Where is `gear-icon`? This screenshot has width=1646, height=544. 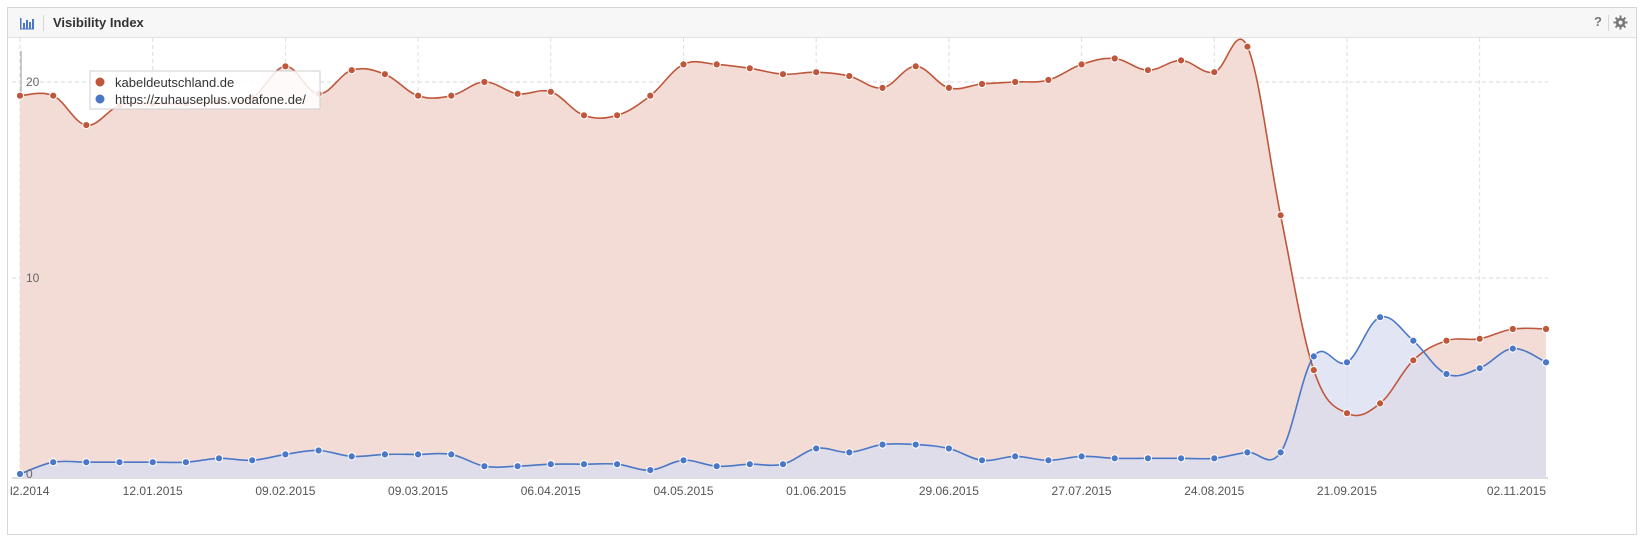 gear-icon is located at coordinates (1620, 22).